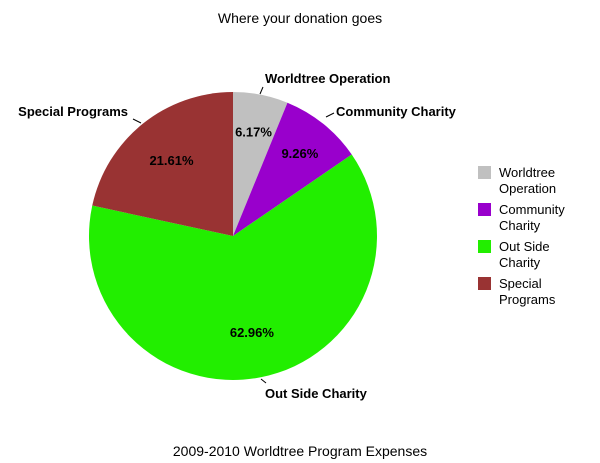  Describe the element at coordinates (528, 180) in the screenshot. I see `legend-label: Worldtree Operation` at that location.